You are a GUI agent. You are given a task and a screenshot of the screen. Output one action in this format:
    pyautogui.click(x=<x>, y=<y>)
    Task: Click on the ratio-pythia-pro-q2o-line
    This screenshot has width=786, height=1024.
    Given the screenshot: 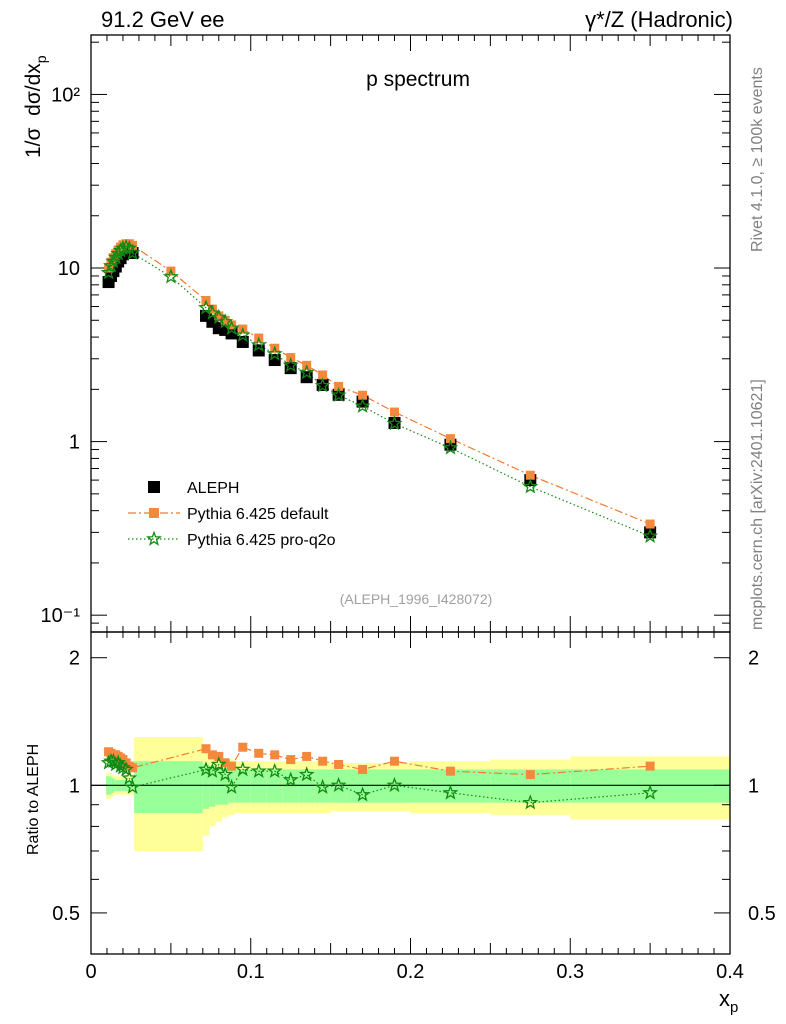 What is the action you would take?
    pyautogui.click(x=379, y=782)
    